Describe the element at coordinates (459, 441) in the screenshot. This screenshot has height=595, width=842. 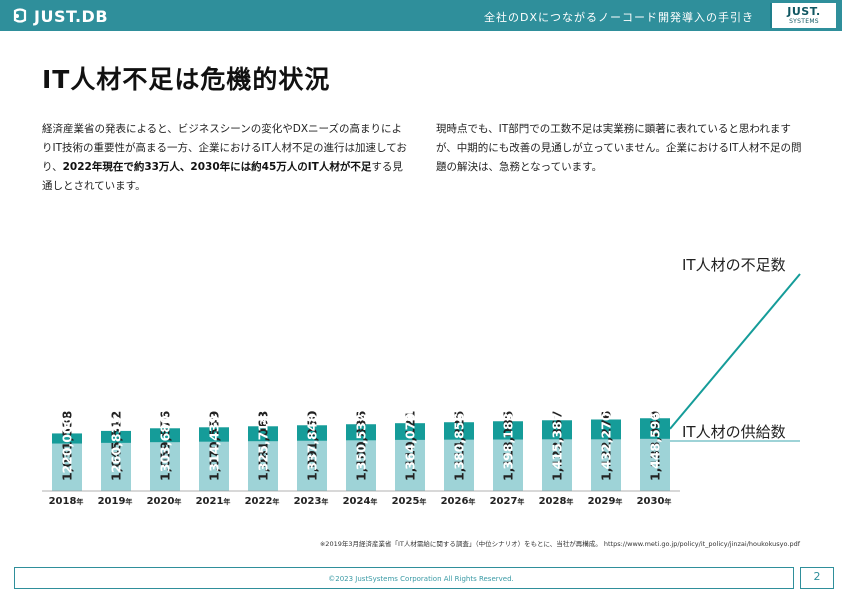
I see `shortage-value-label: 380,856` at that location.